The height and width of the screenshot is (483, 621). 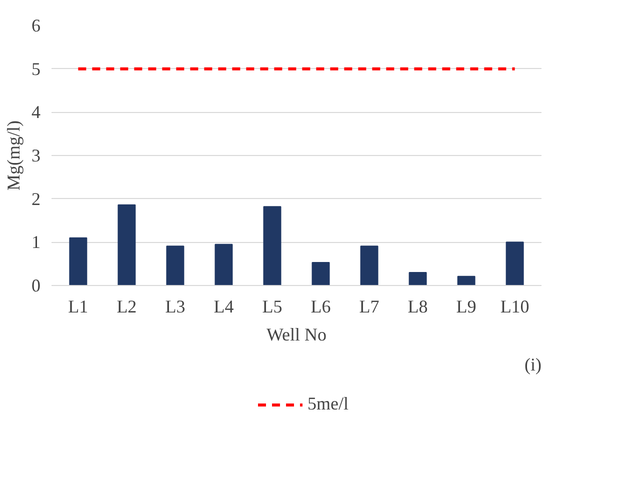 What do you see at coordinates (175, 306) in the screenshot?
I see `x-tick-label: L3` at bounding box center [175, 306].